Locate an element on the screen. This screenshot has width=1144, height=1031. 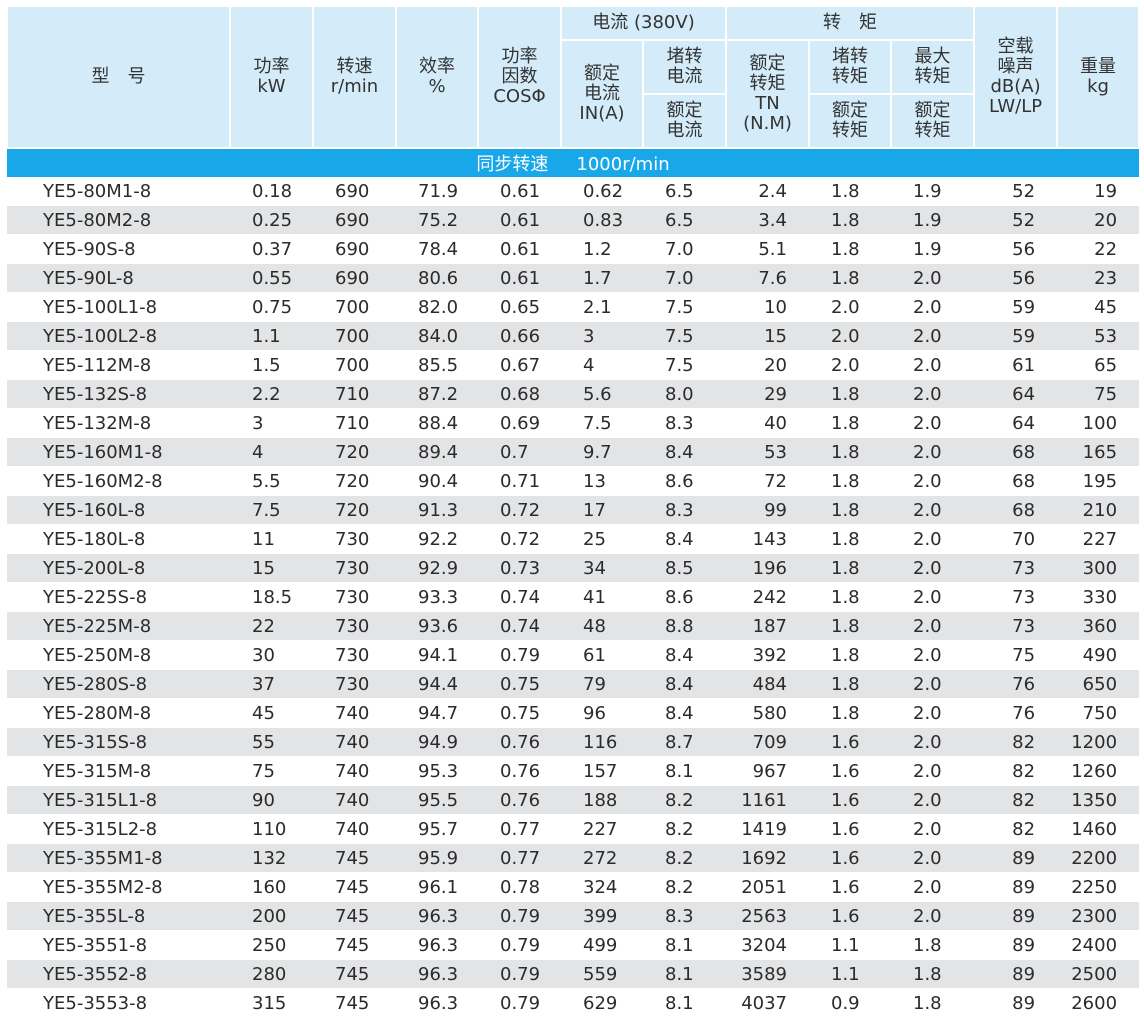
cell-rated-torque: 3589 is located at coordinates (767, 974).